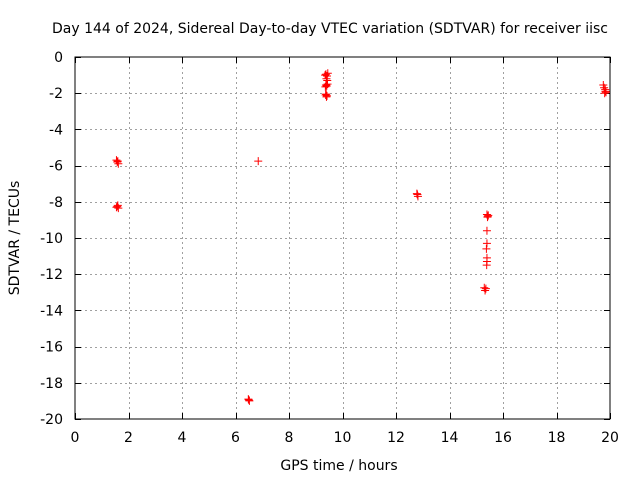 This screenshot has height=480, width=640. What do you see at coordinates (51, 420) in the screenshot?
I see `y-tick-label: -20` at bounding box center [51, 420].